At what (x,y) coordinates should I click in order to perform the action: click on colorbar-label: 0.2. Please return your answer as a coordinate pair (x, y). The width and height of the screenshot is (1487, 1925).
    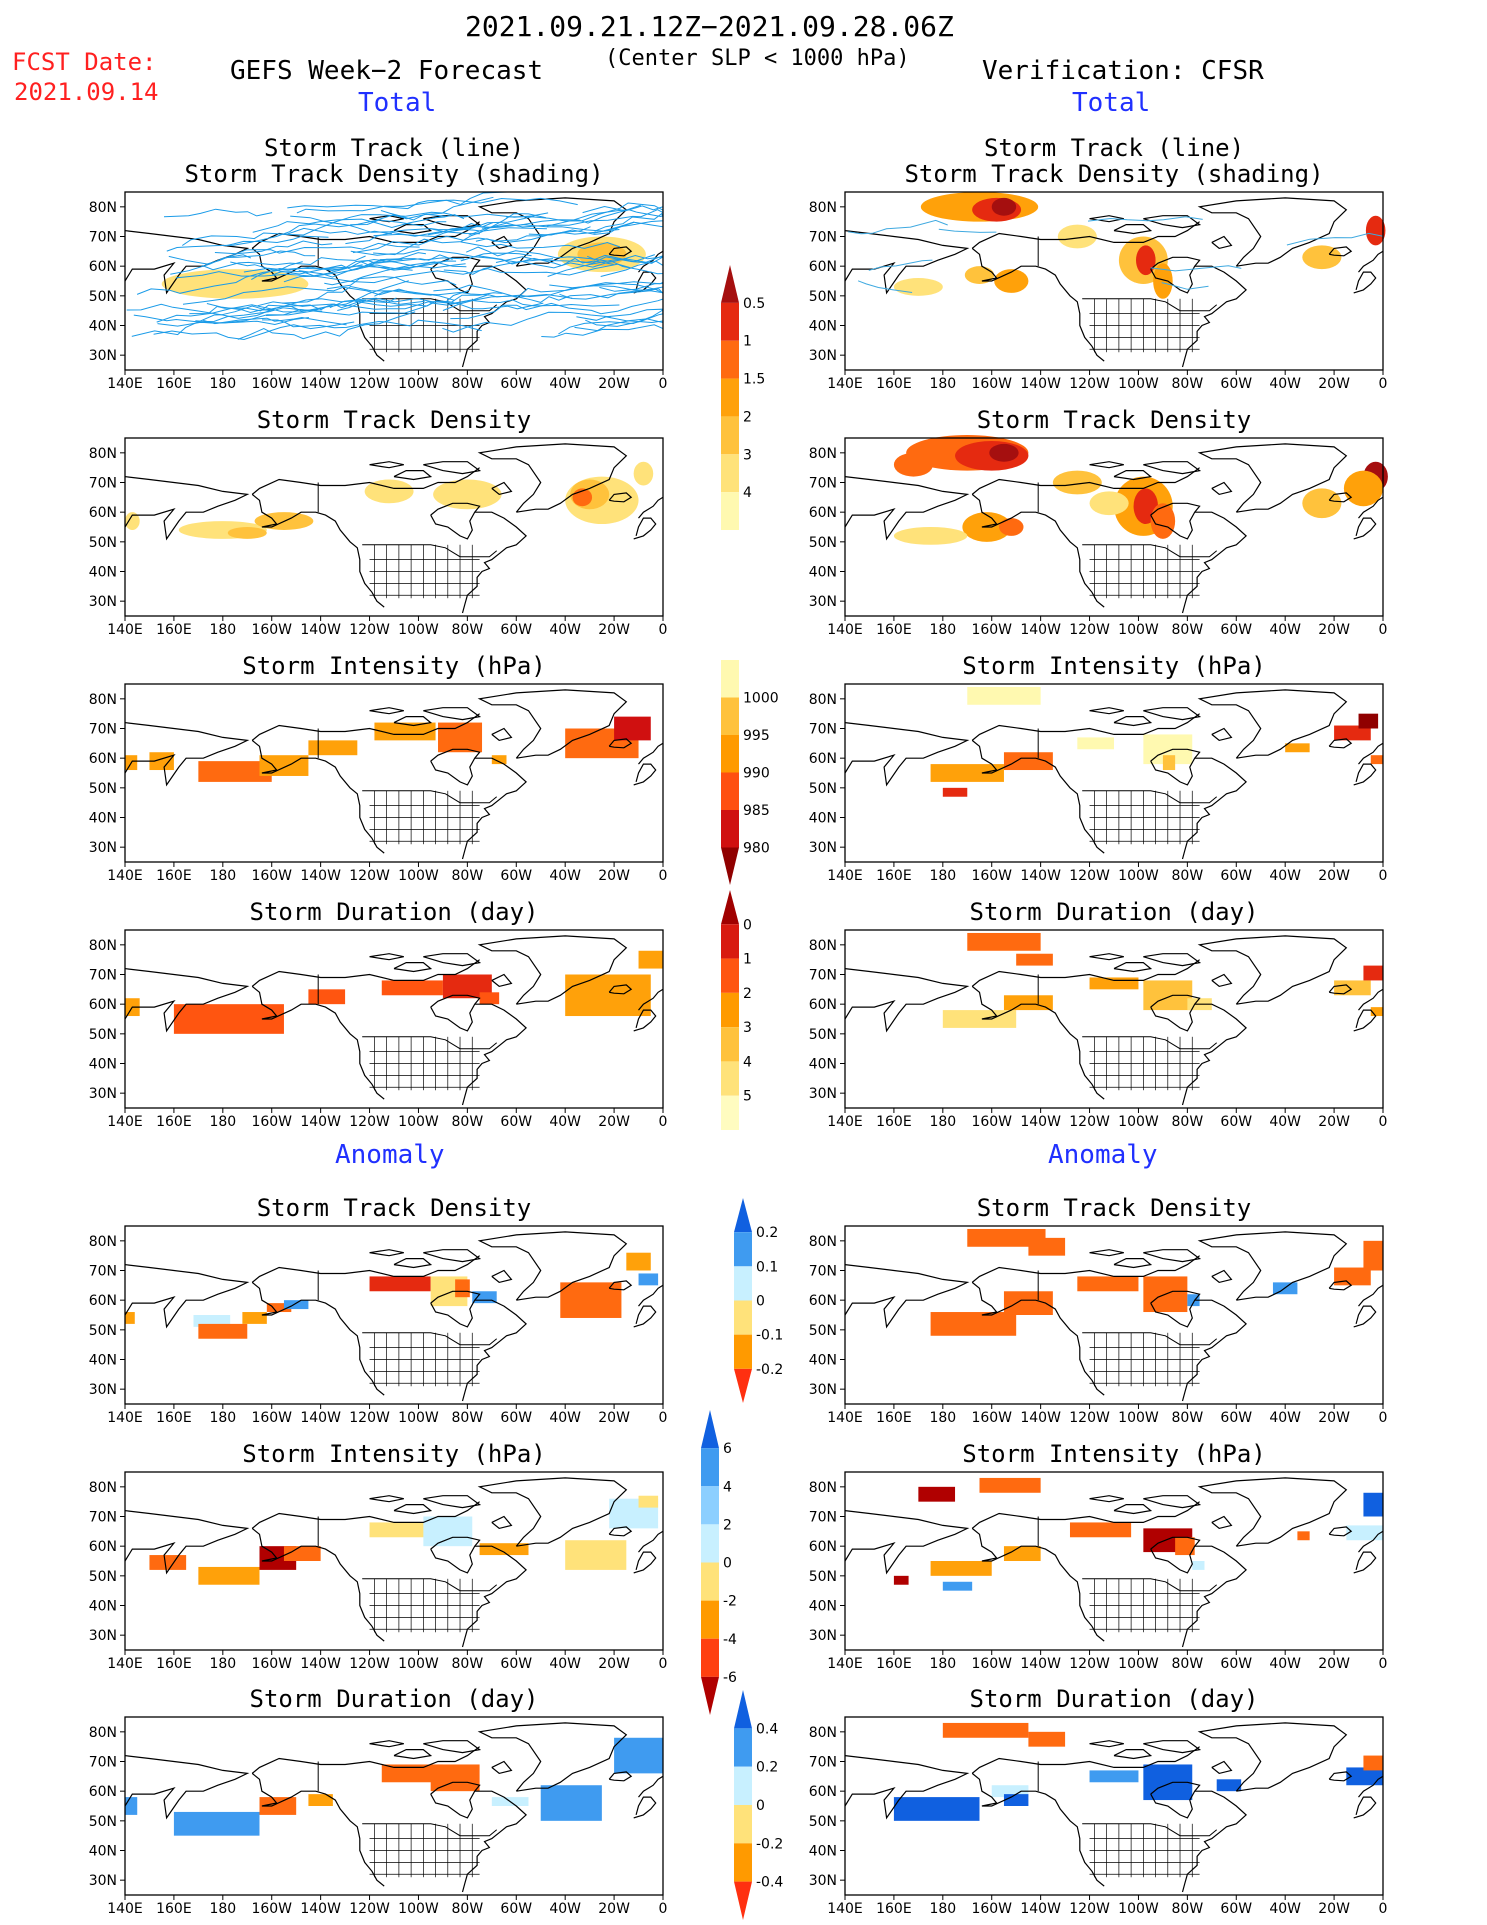
    Looking at the image, I should click on (767, 1233).